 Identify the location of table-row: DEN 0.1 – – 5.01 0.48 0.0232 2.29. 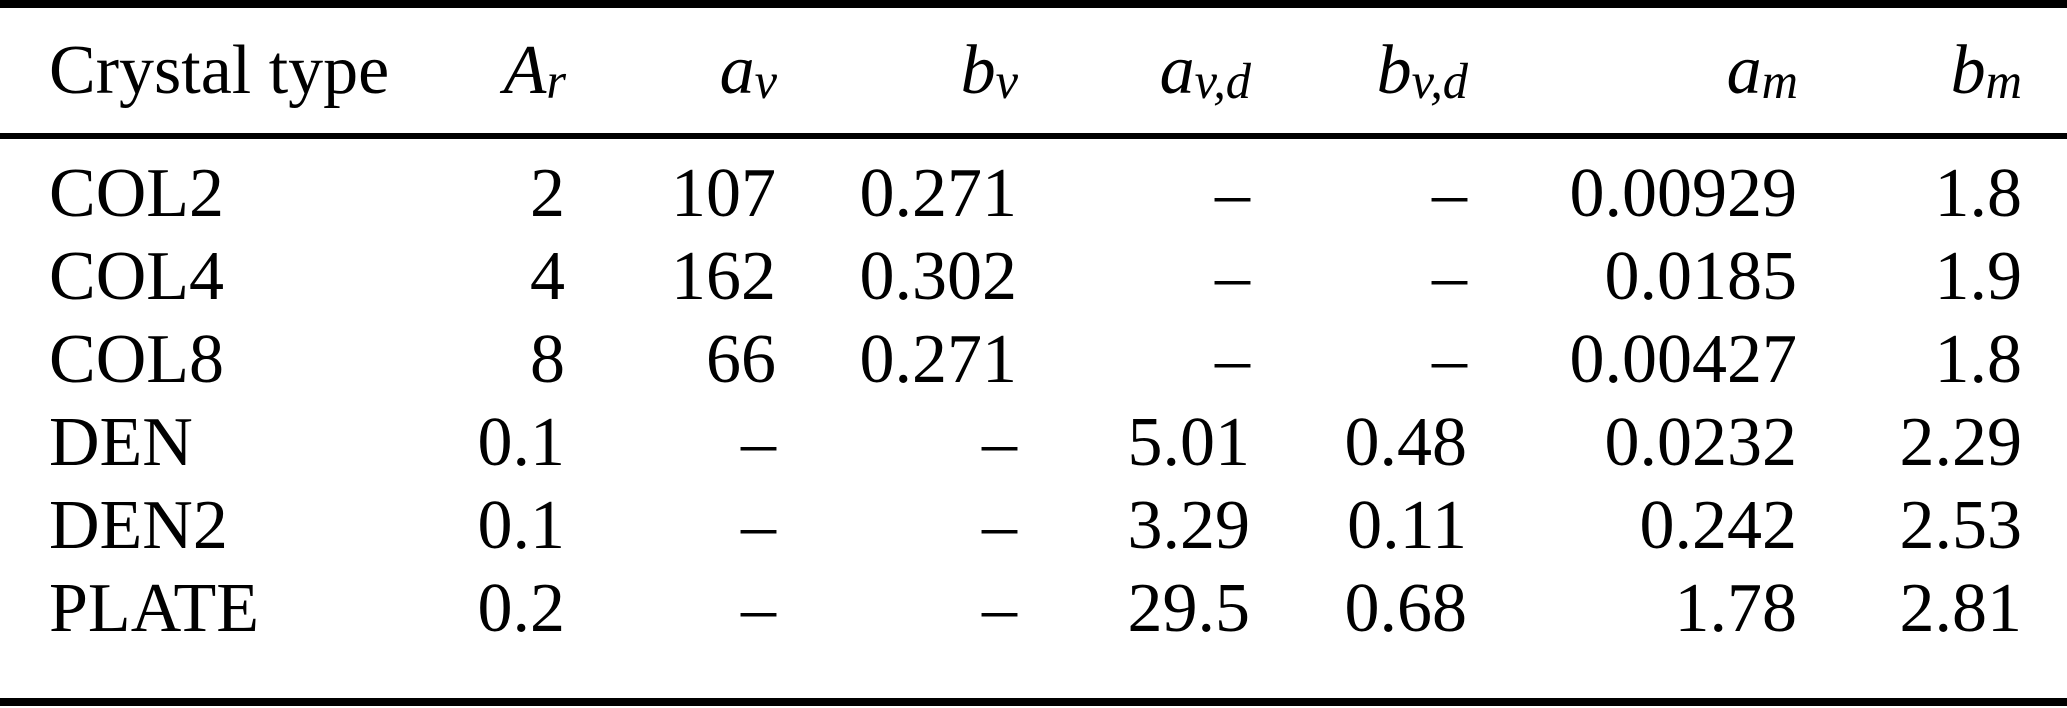
(1033, 442).